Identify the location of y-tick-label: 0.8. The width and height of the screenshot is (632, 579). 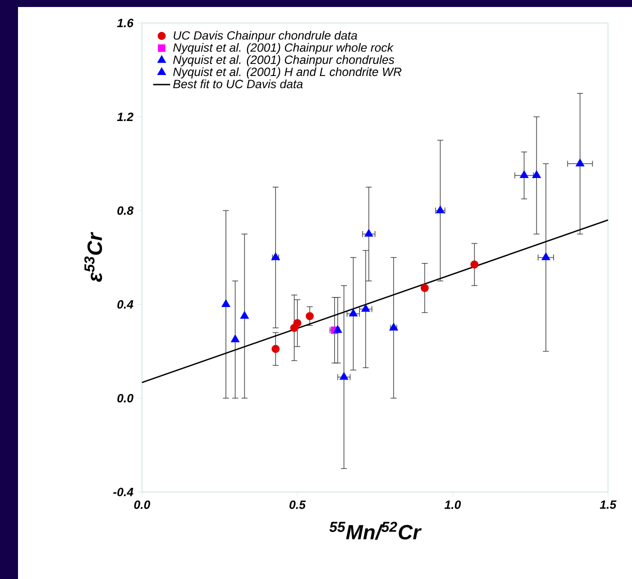
(125, 210).